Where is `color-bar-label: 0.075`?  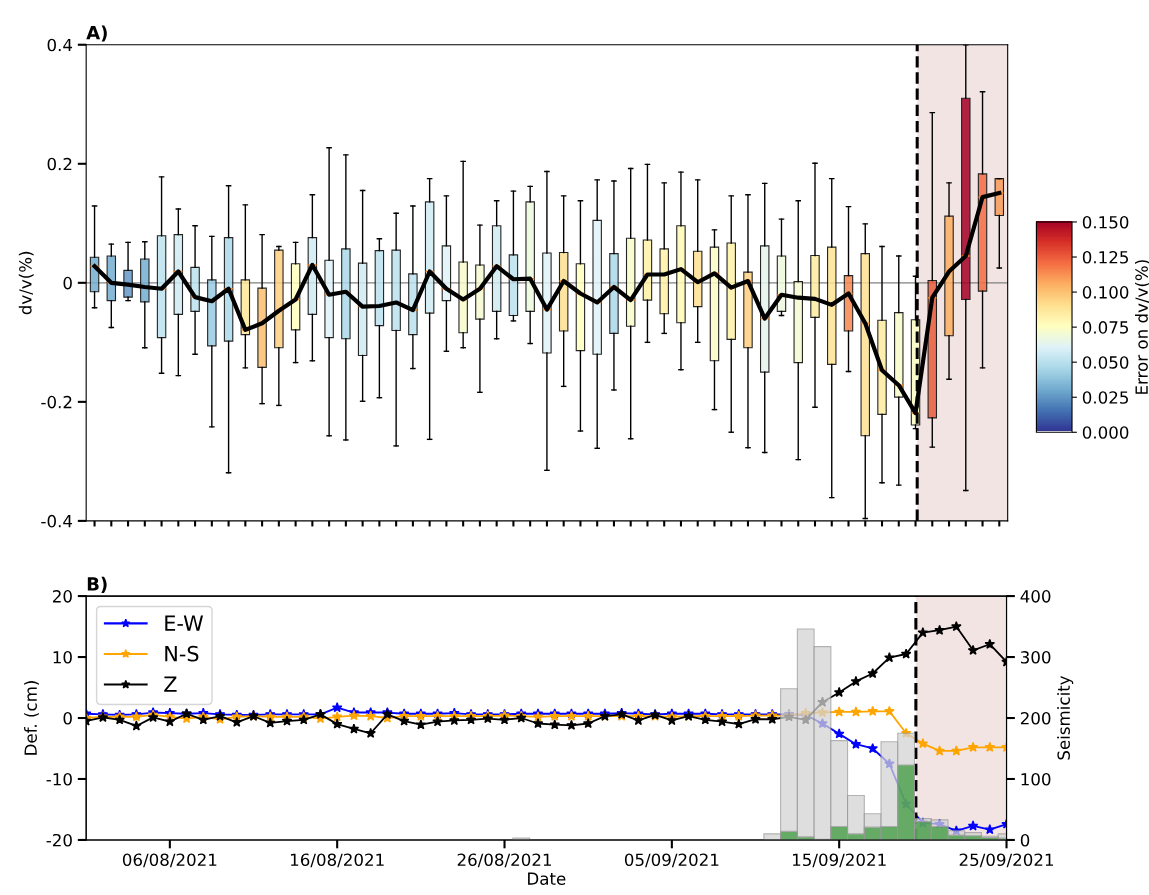 color-bar-label: 0.075 is located at coordinates (1105, 327).